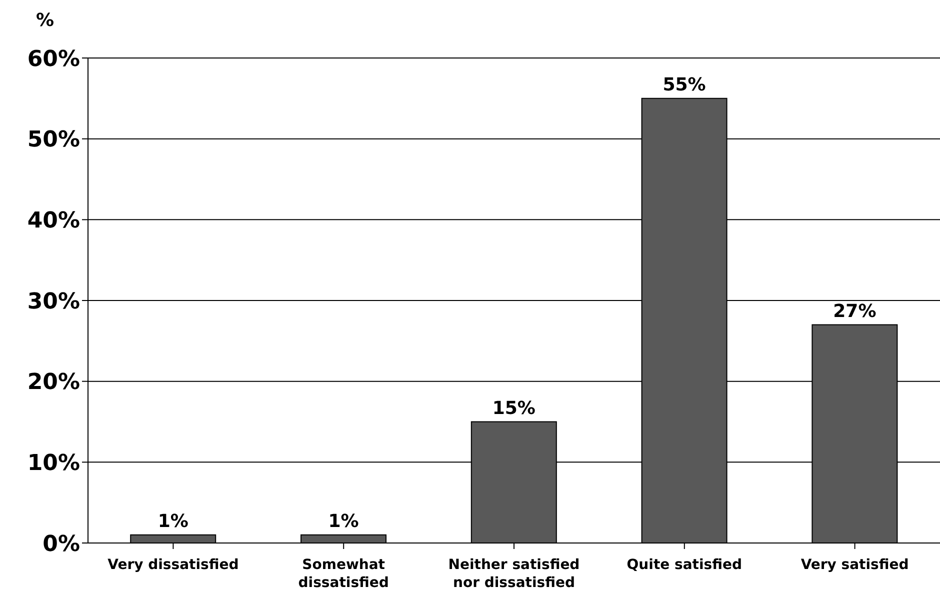 The image size is (940, 610). Describe the element at coordinates (53, 463) in the screenshot. I see `y-tick-label: 10%` at that location.